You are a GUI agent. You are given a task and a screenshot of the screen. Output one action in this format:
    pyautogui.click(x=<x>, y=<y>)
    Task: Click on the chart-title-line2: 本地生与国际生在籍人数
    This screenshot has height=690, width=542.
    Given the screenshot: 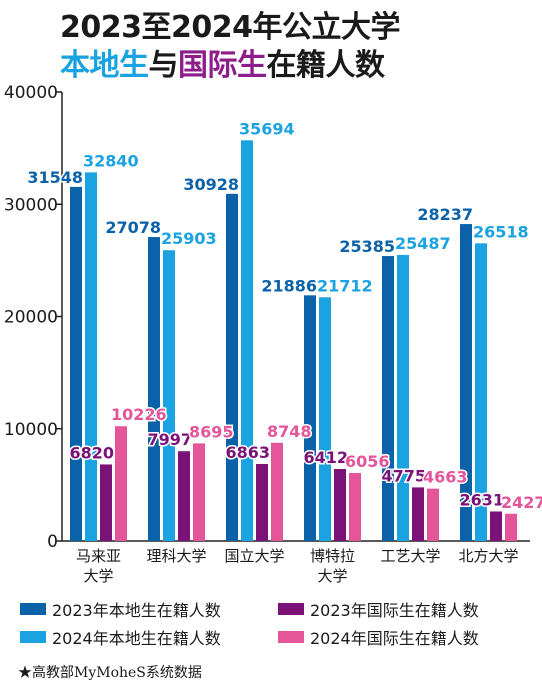 What is the action you would take?
    pyautogui.click(x=270, y=62)
    